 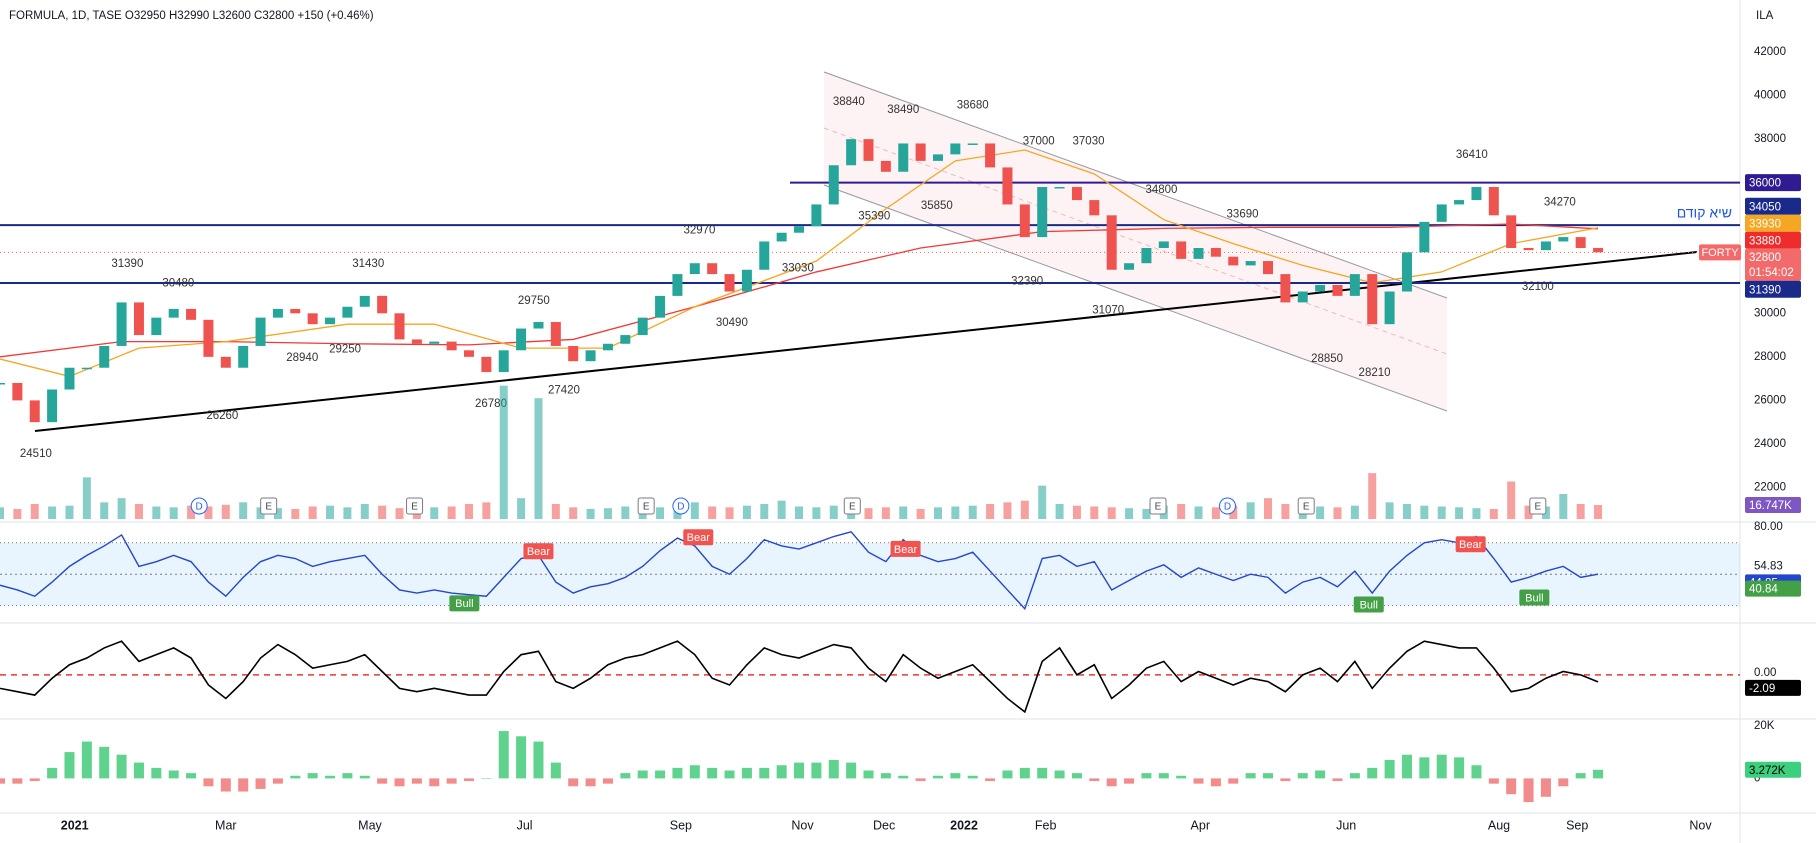 What do you see at coordinates (222, 416) in the screenshot?
I see `pivot-label: 26260` at bounding box center [222, 416].